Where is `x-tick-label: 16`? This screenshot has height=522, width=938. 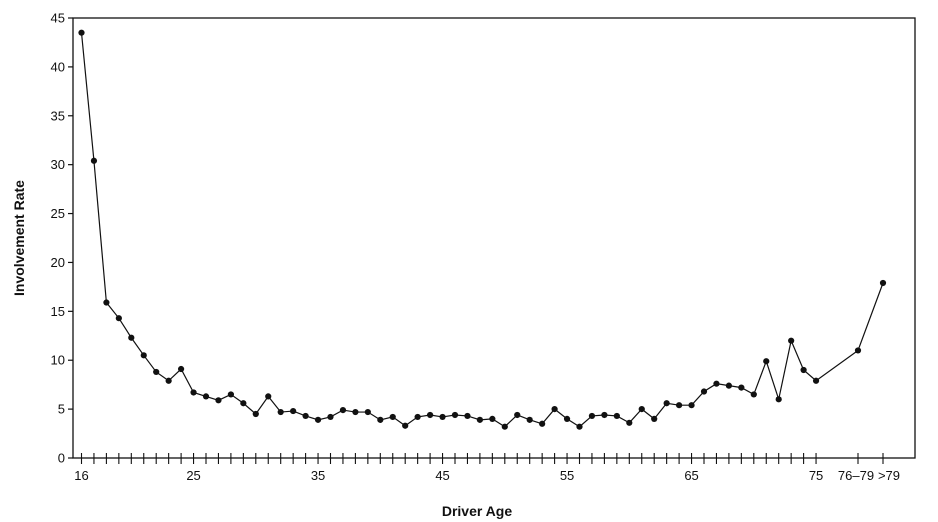
x-tick-label: 16 is located at coordinates (81, 475).